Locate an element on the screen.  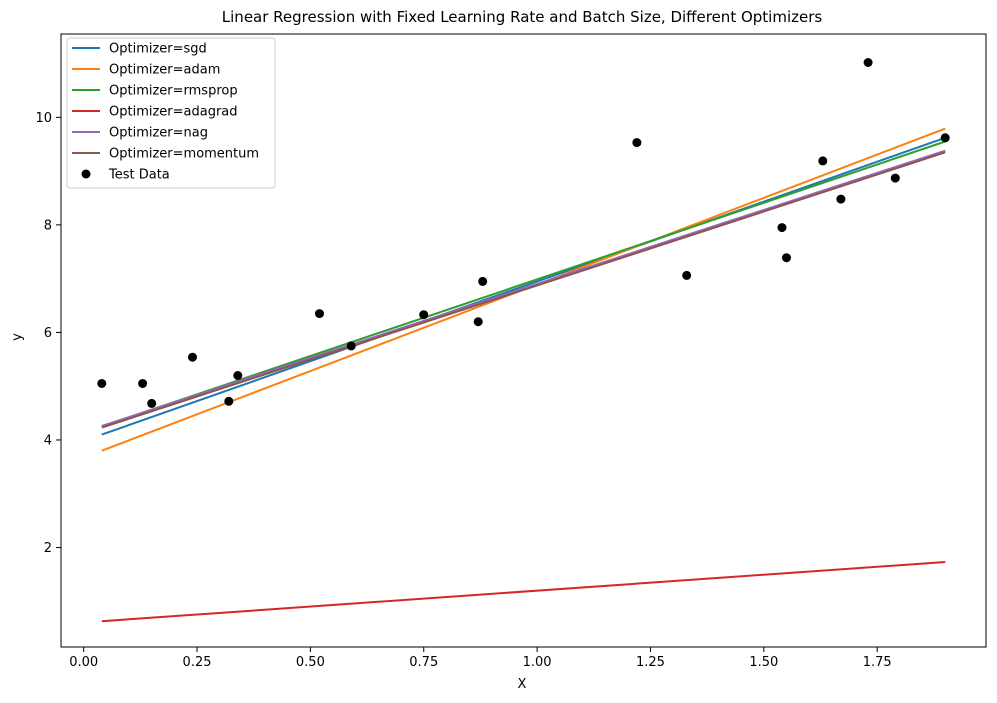
legend-label-3: Optimizer=adagrad is located at coordinates (173, 112).